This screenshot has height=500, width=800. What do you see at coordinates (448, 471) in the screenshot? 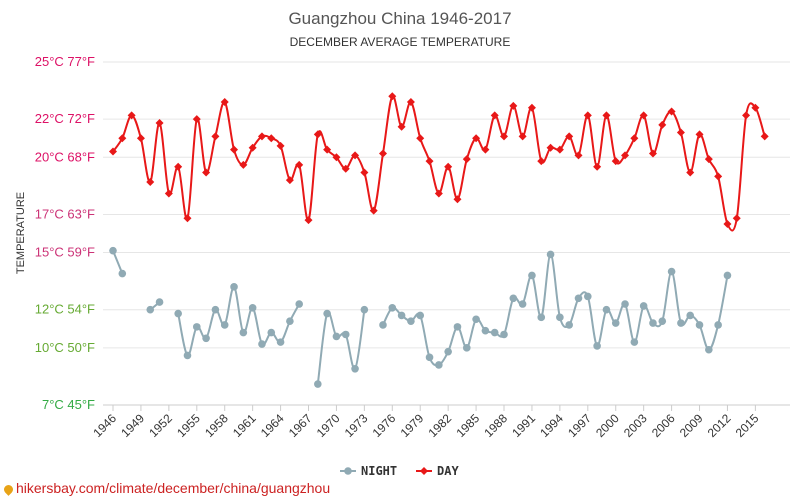
I see `legend-label-day: DAY` at bounding box center [448, 471].